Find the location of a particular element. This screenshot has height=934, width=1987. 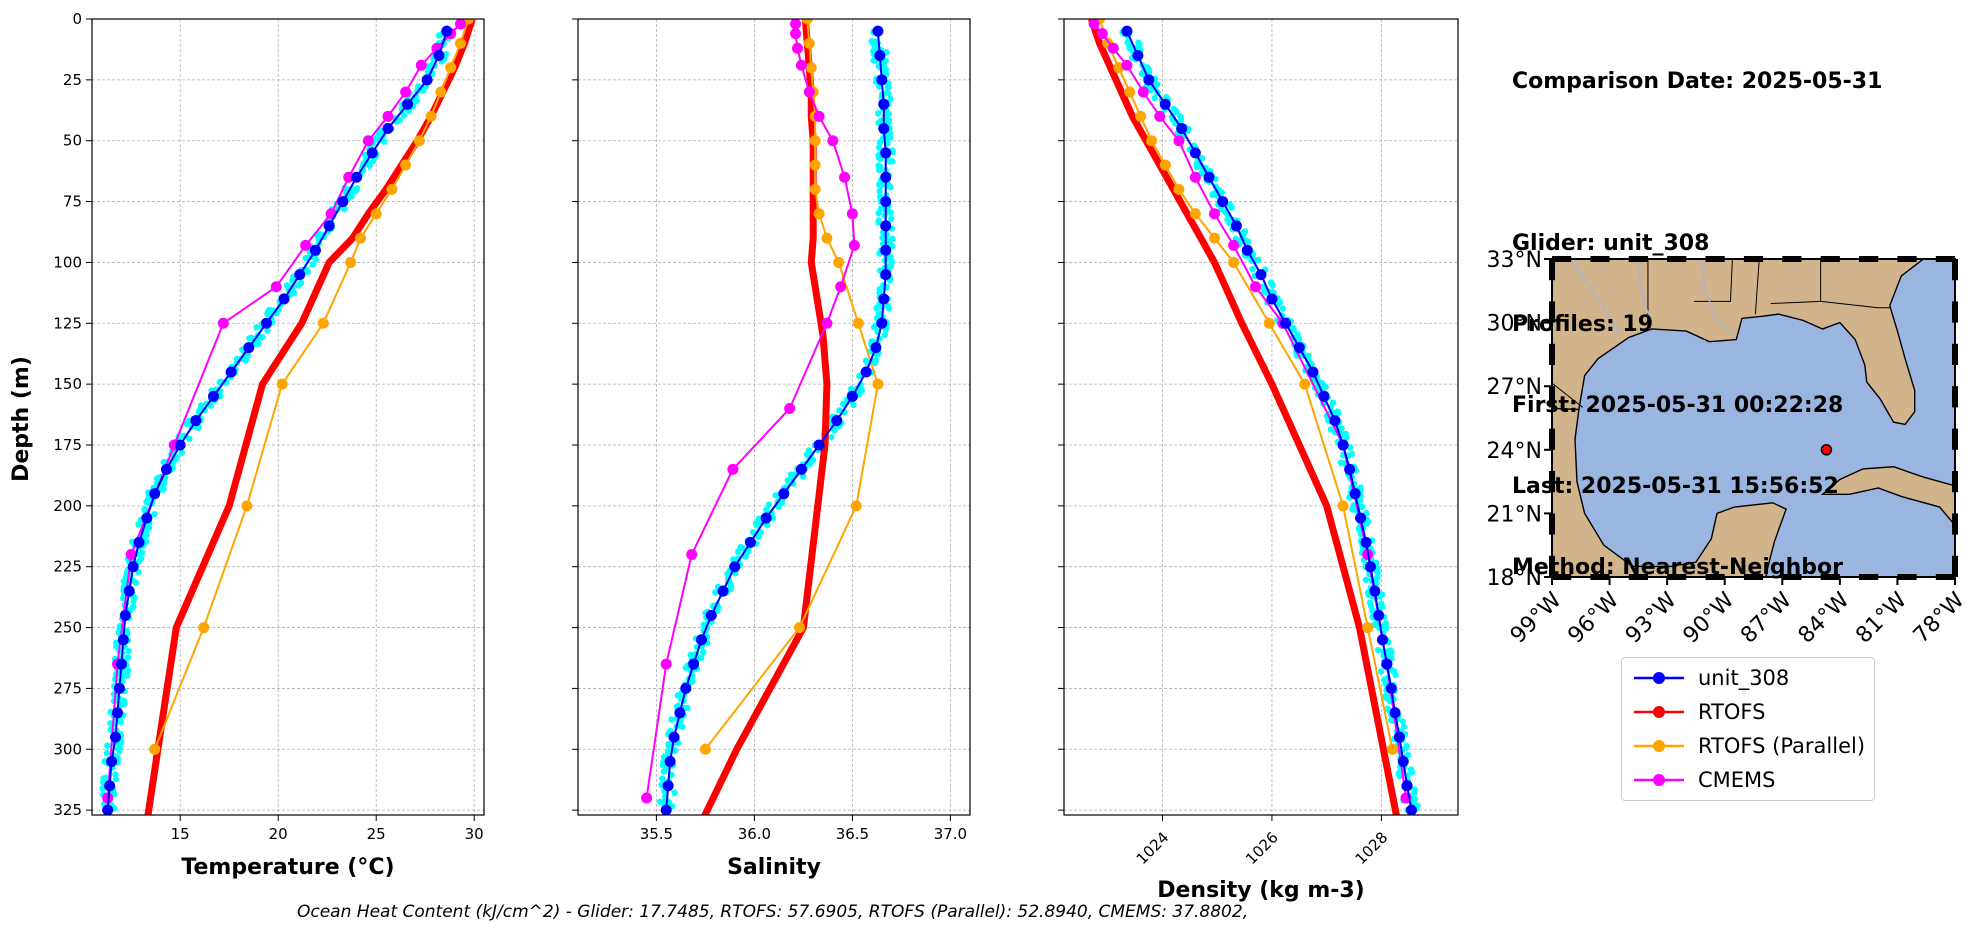

legend-swatch-rtofs-parallel is located at coordinates (1659, 746).